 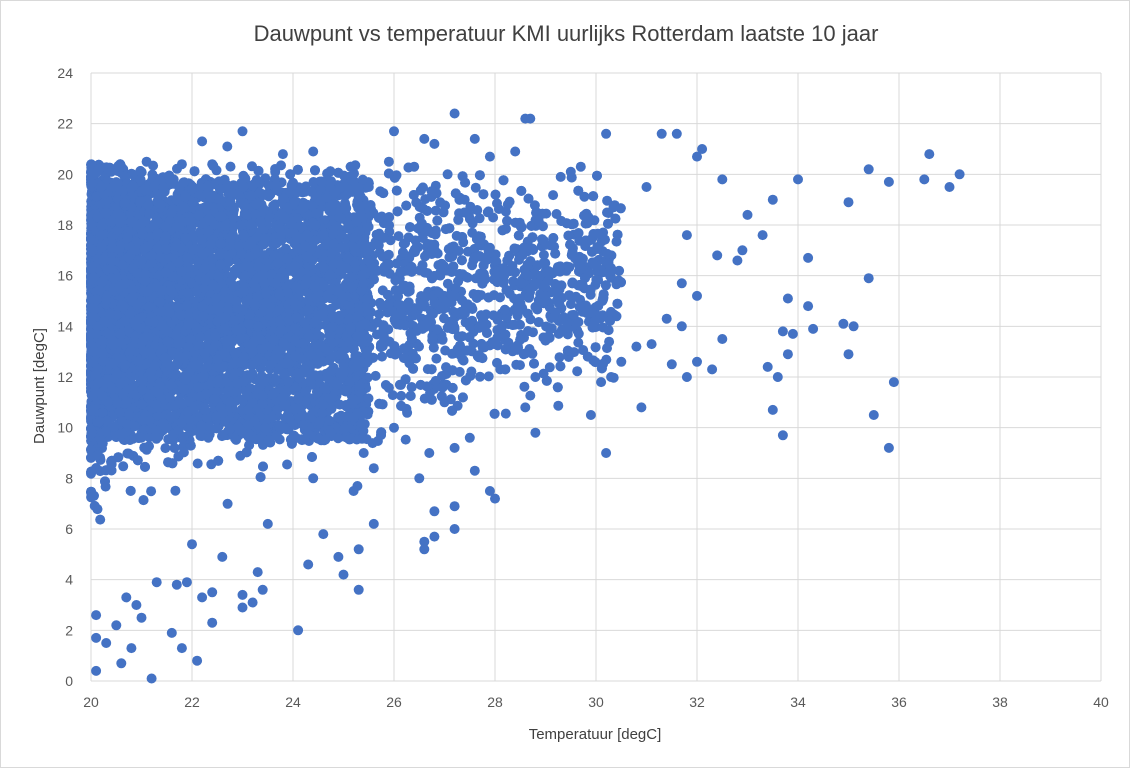 I want to click on y-tick-label: 14, so click(x=65, y=326).